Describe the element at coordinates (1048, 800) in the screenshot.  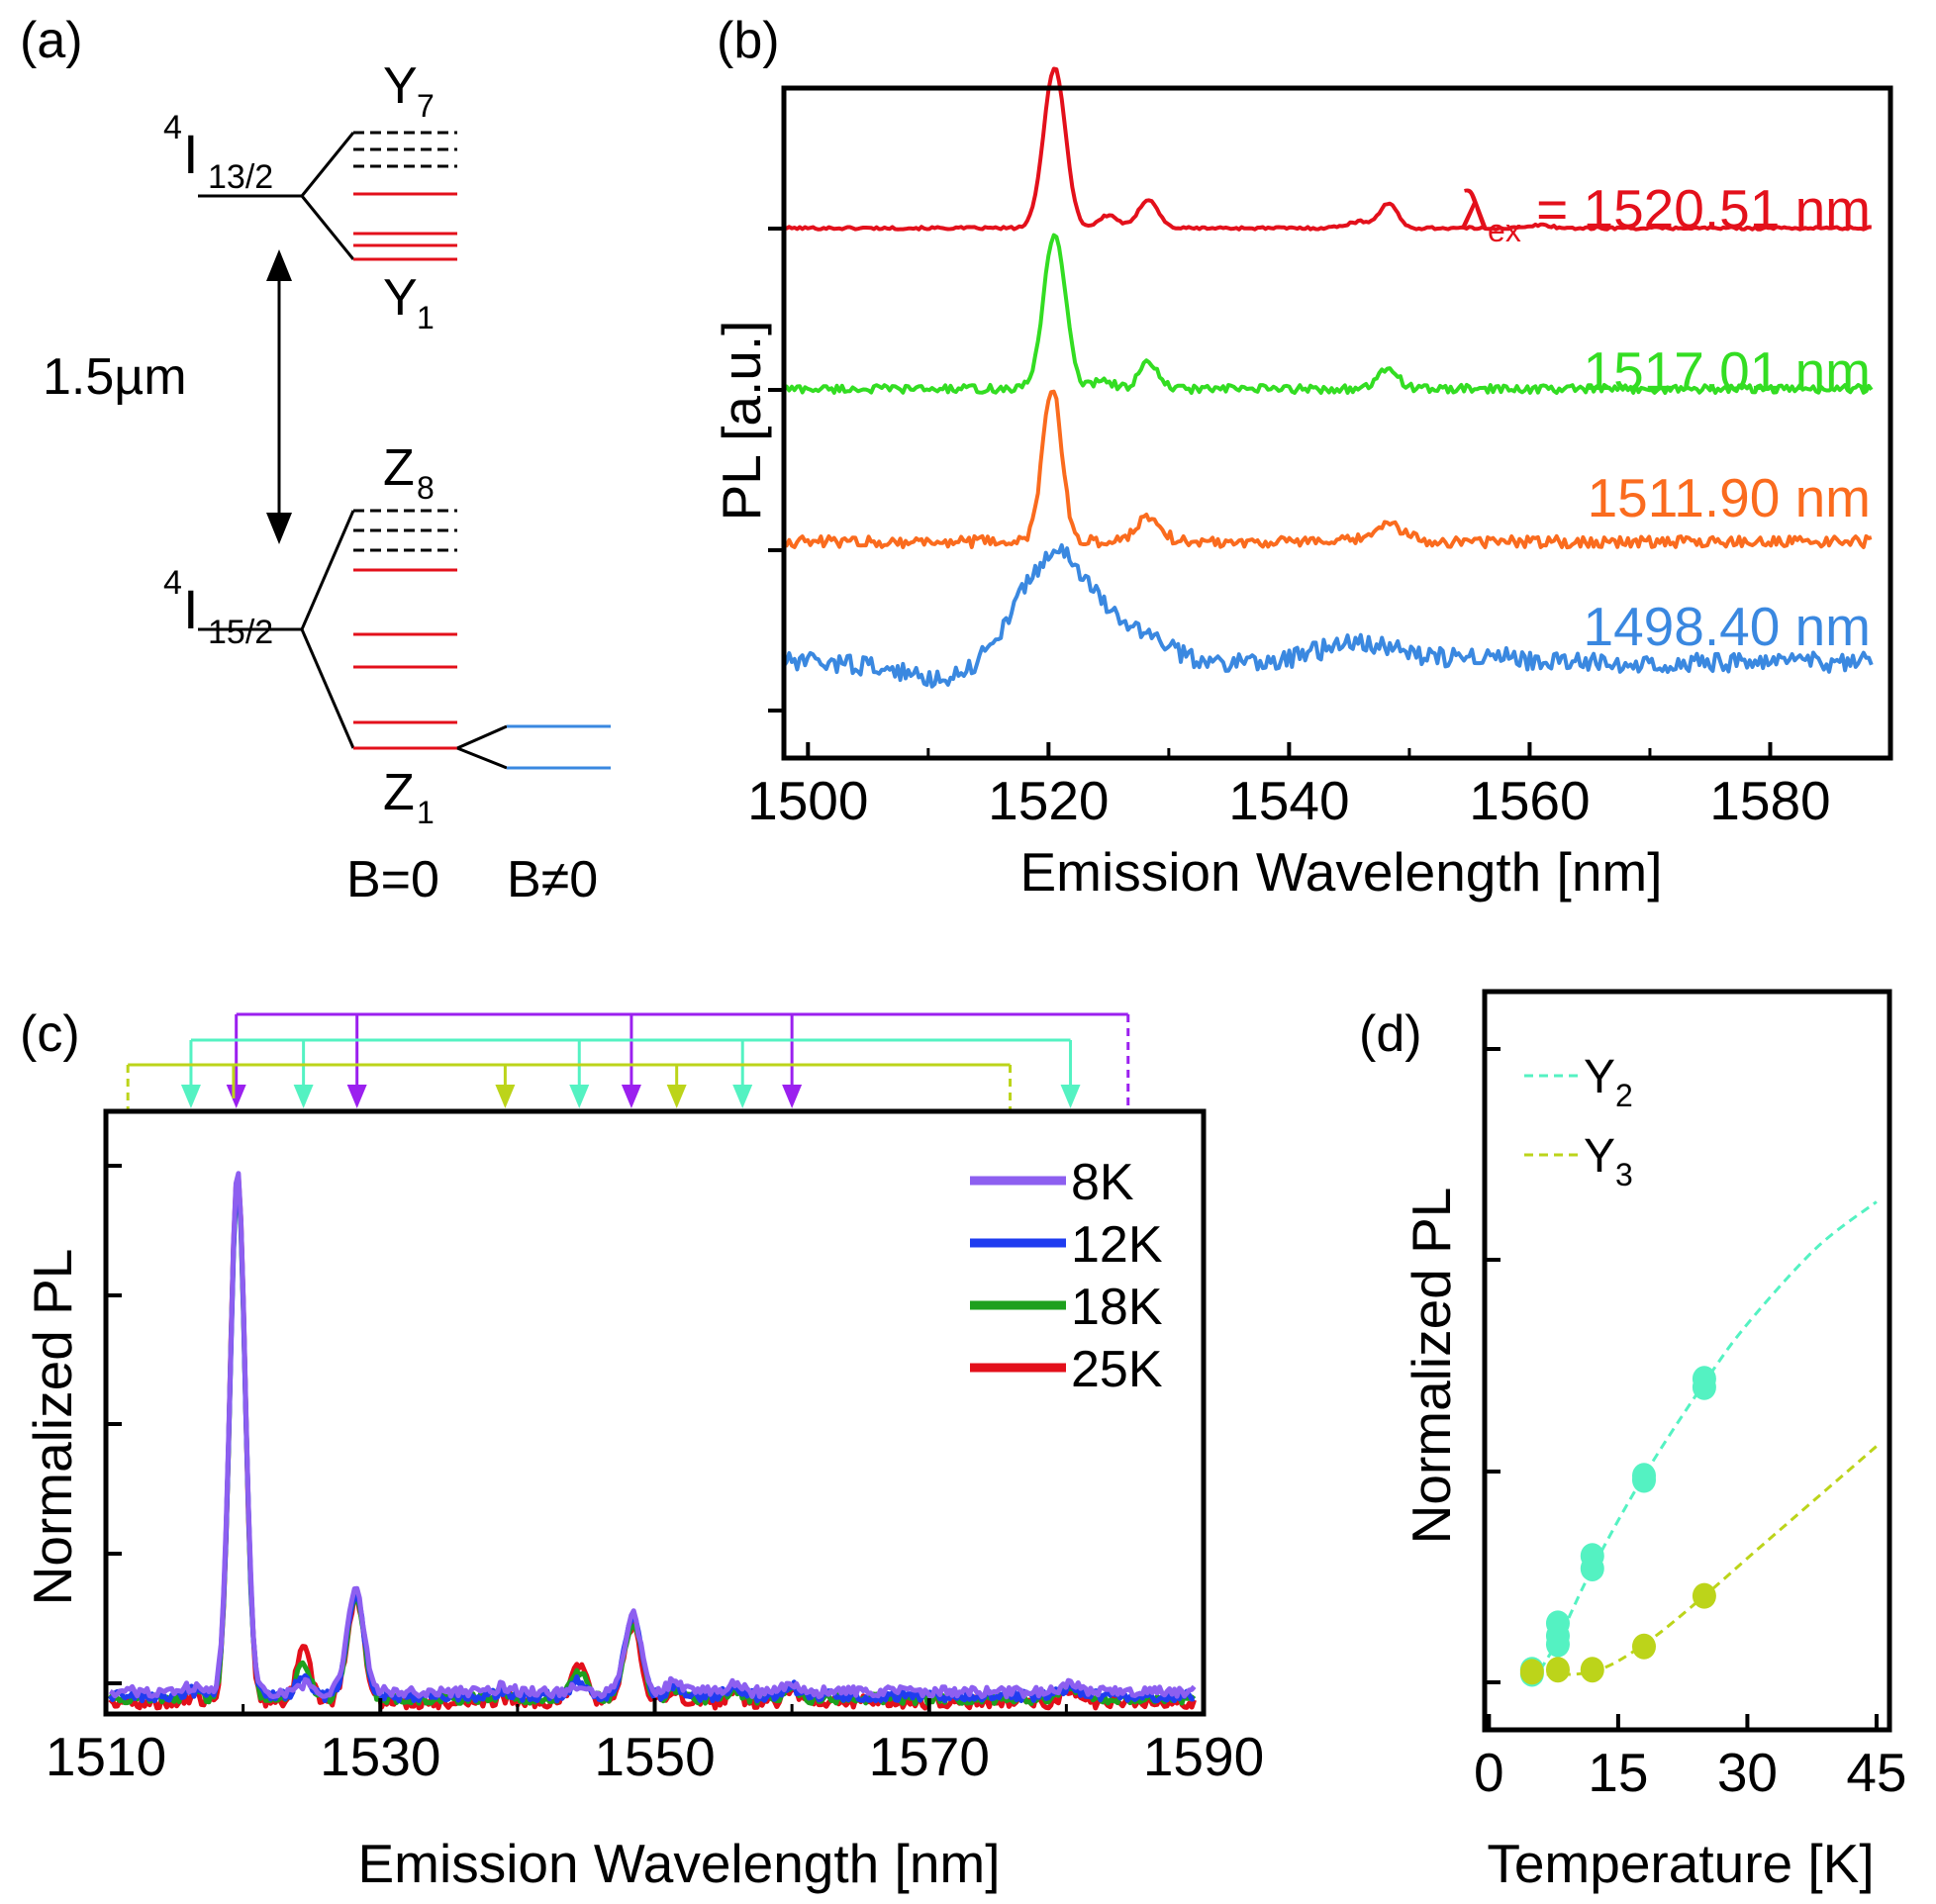
I see `panel-b-x-tick-label: 1520` at that location.